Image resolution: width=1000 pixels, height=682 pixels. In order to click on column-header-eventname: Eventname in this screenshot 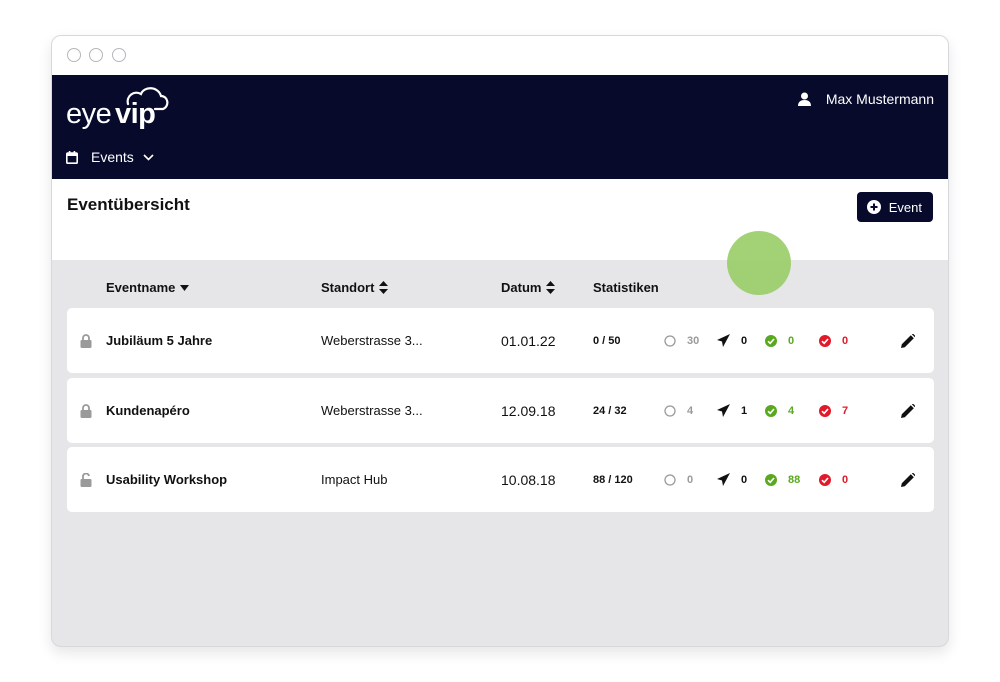, I will do `click(148, 287)`.